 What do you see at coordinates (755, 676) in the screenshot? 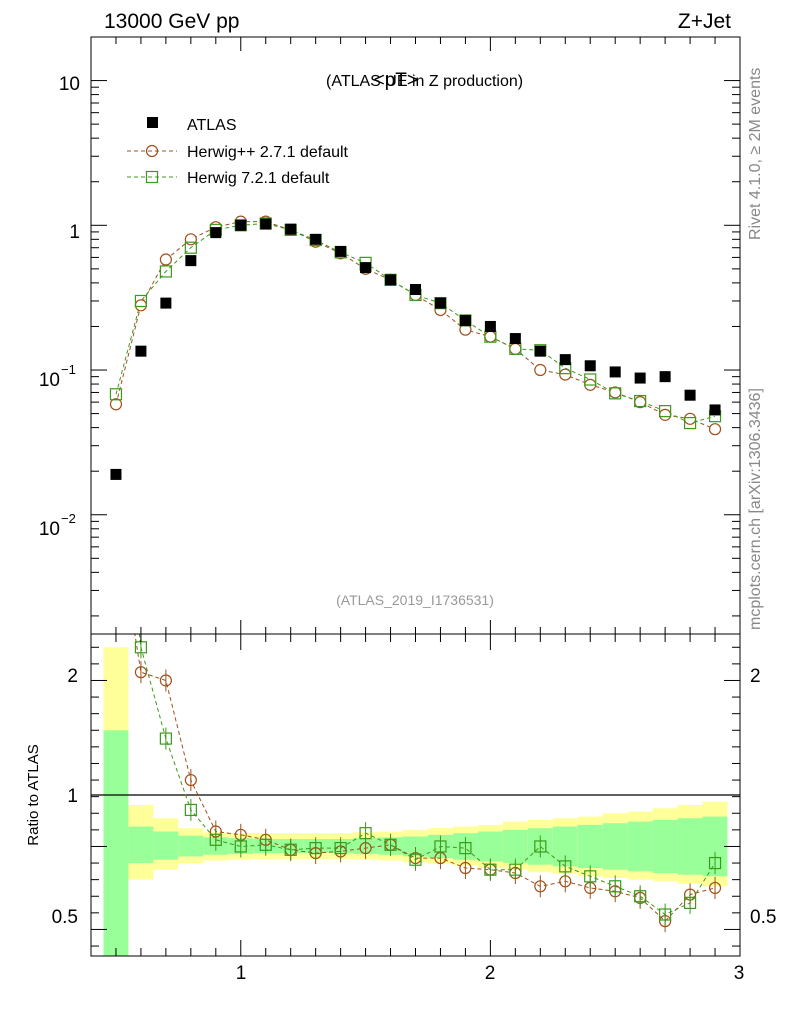
I see `ratio-ytick-label-right-2: 2` at bounding box center [755, 676].